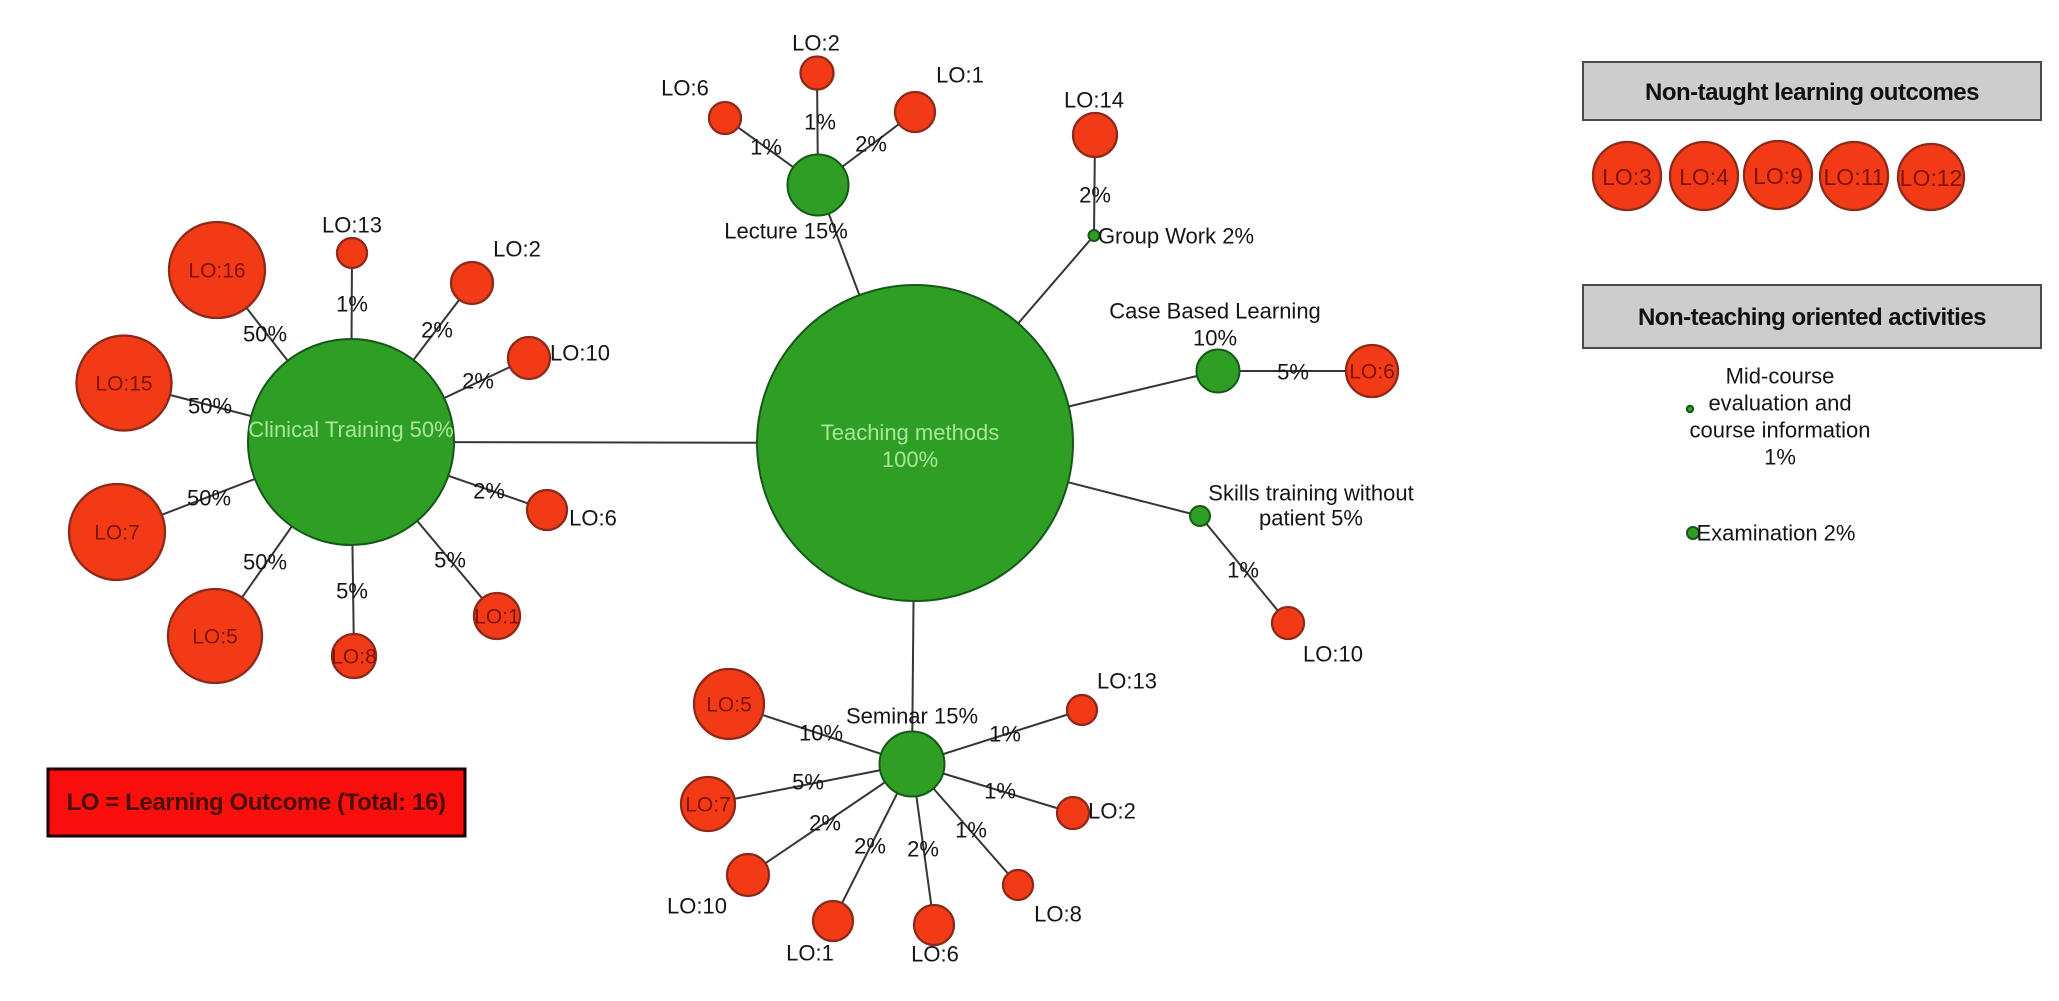 The image size is (2059, 1001). I want to click on svg-text: LO:11, so click(1854, 177).